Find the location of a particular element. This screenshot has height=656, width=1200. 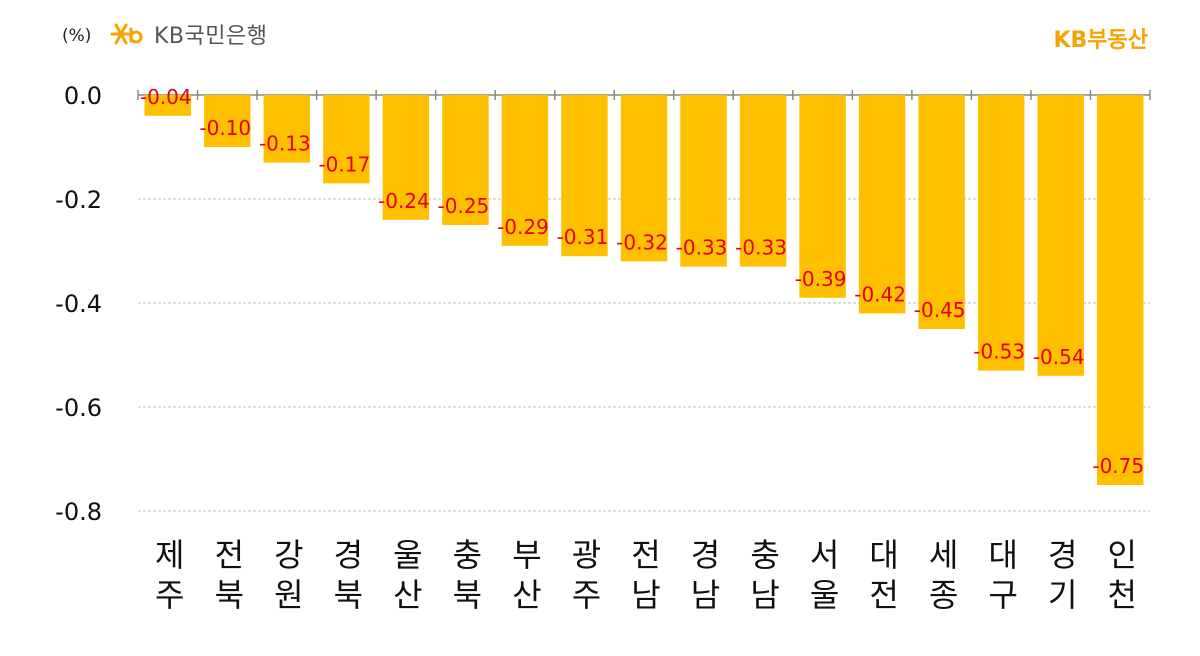

data-label: -0.42 is located at coordinates (880, 294).